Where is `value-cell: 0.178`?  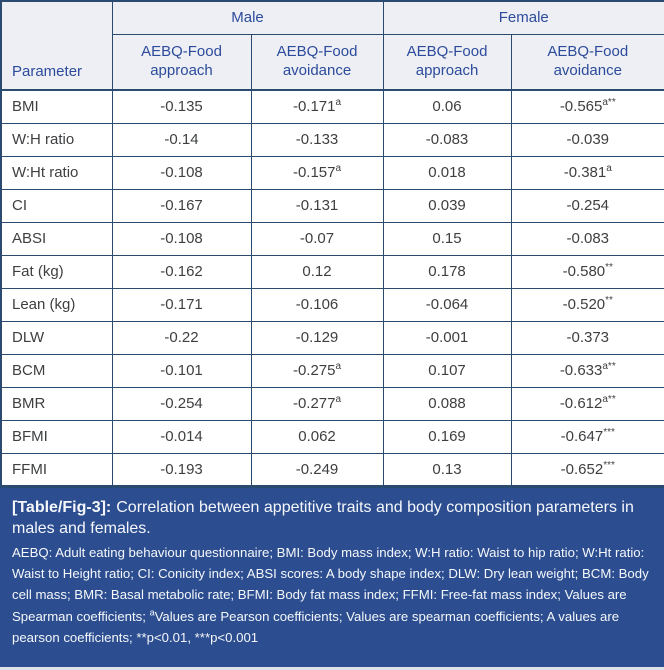 value-cell: 0.178 is located at coordinates (447, 271).